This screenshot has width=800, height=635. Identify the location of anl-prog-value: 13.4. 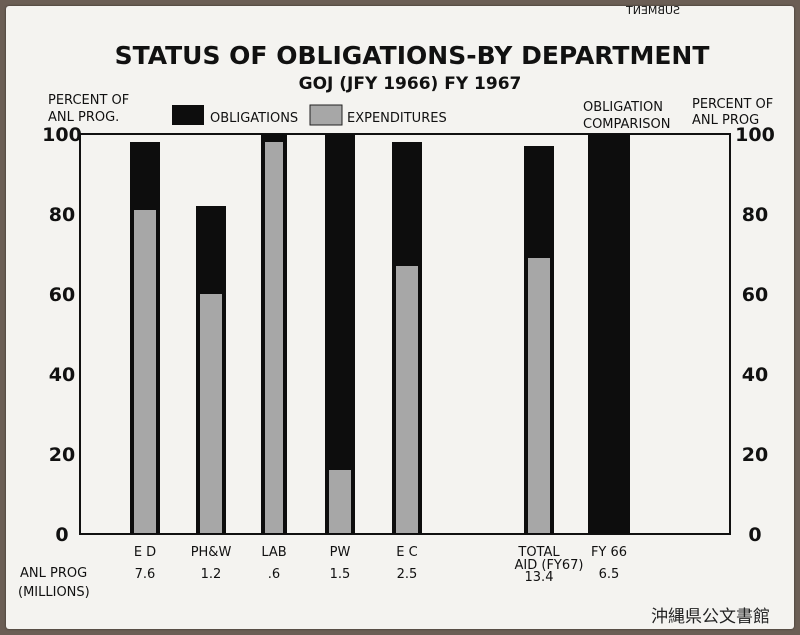
(539, 577).